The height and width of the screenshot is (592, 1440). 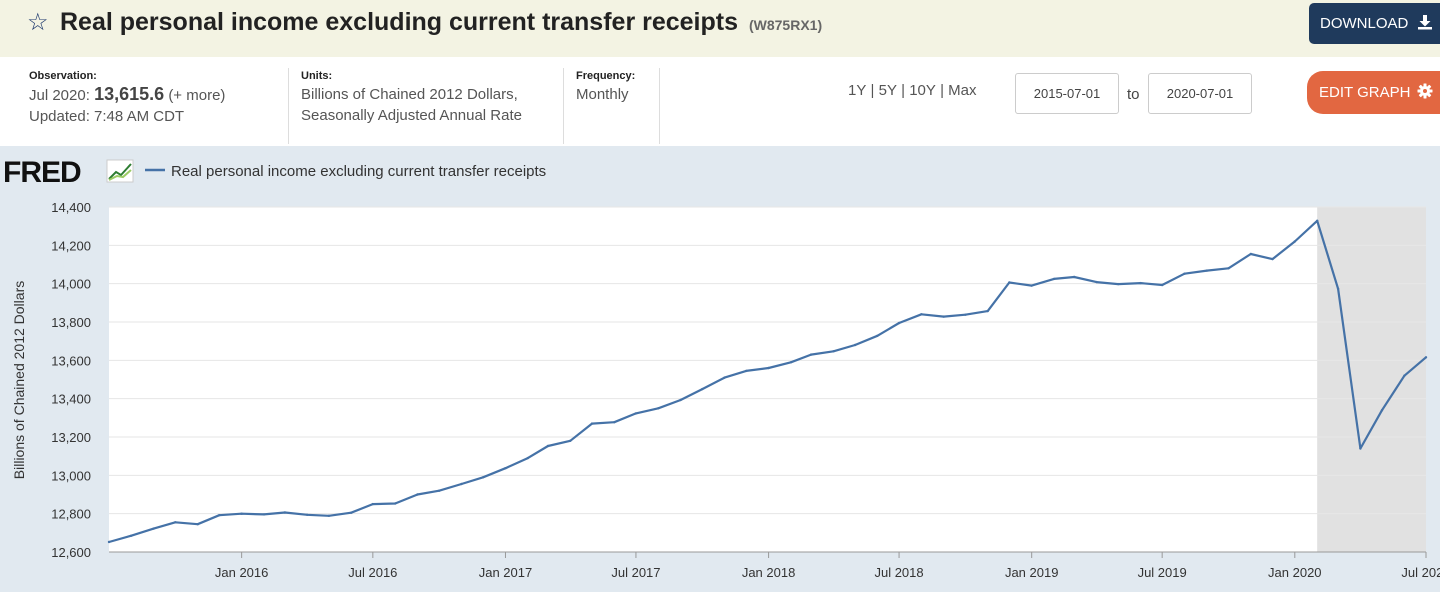 What do you see at coordinates (71, 207) in the screenshot?
I see `y-tick-label: 14,400` at bounding box center [71, 207].